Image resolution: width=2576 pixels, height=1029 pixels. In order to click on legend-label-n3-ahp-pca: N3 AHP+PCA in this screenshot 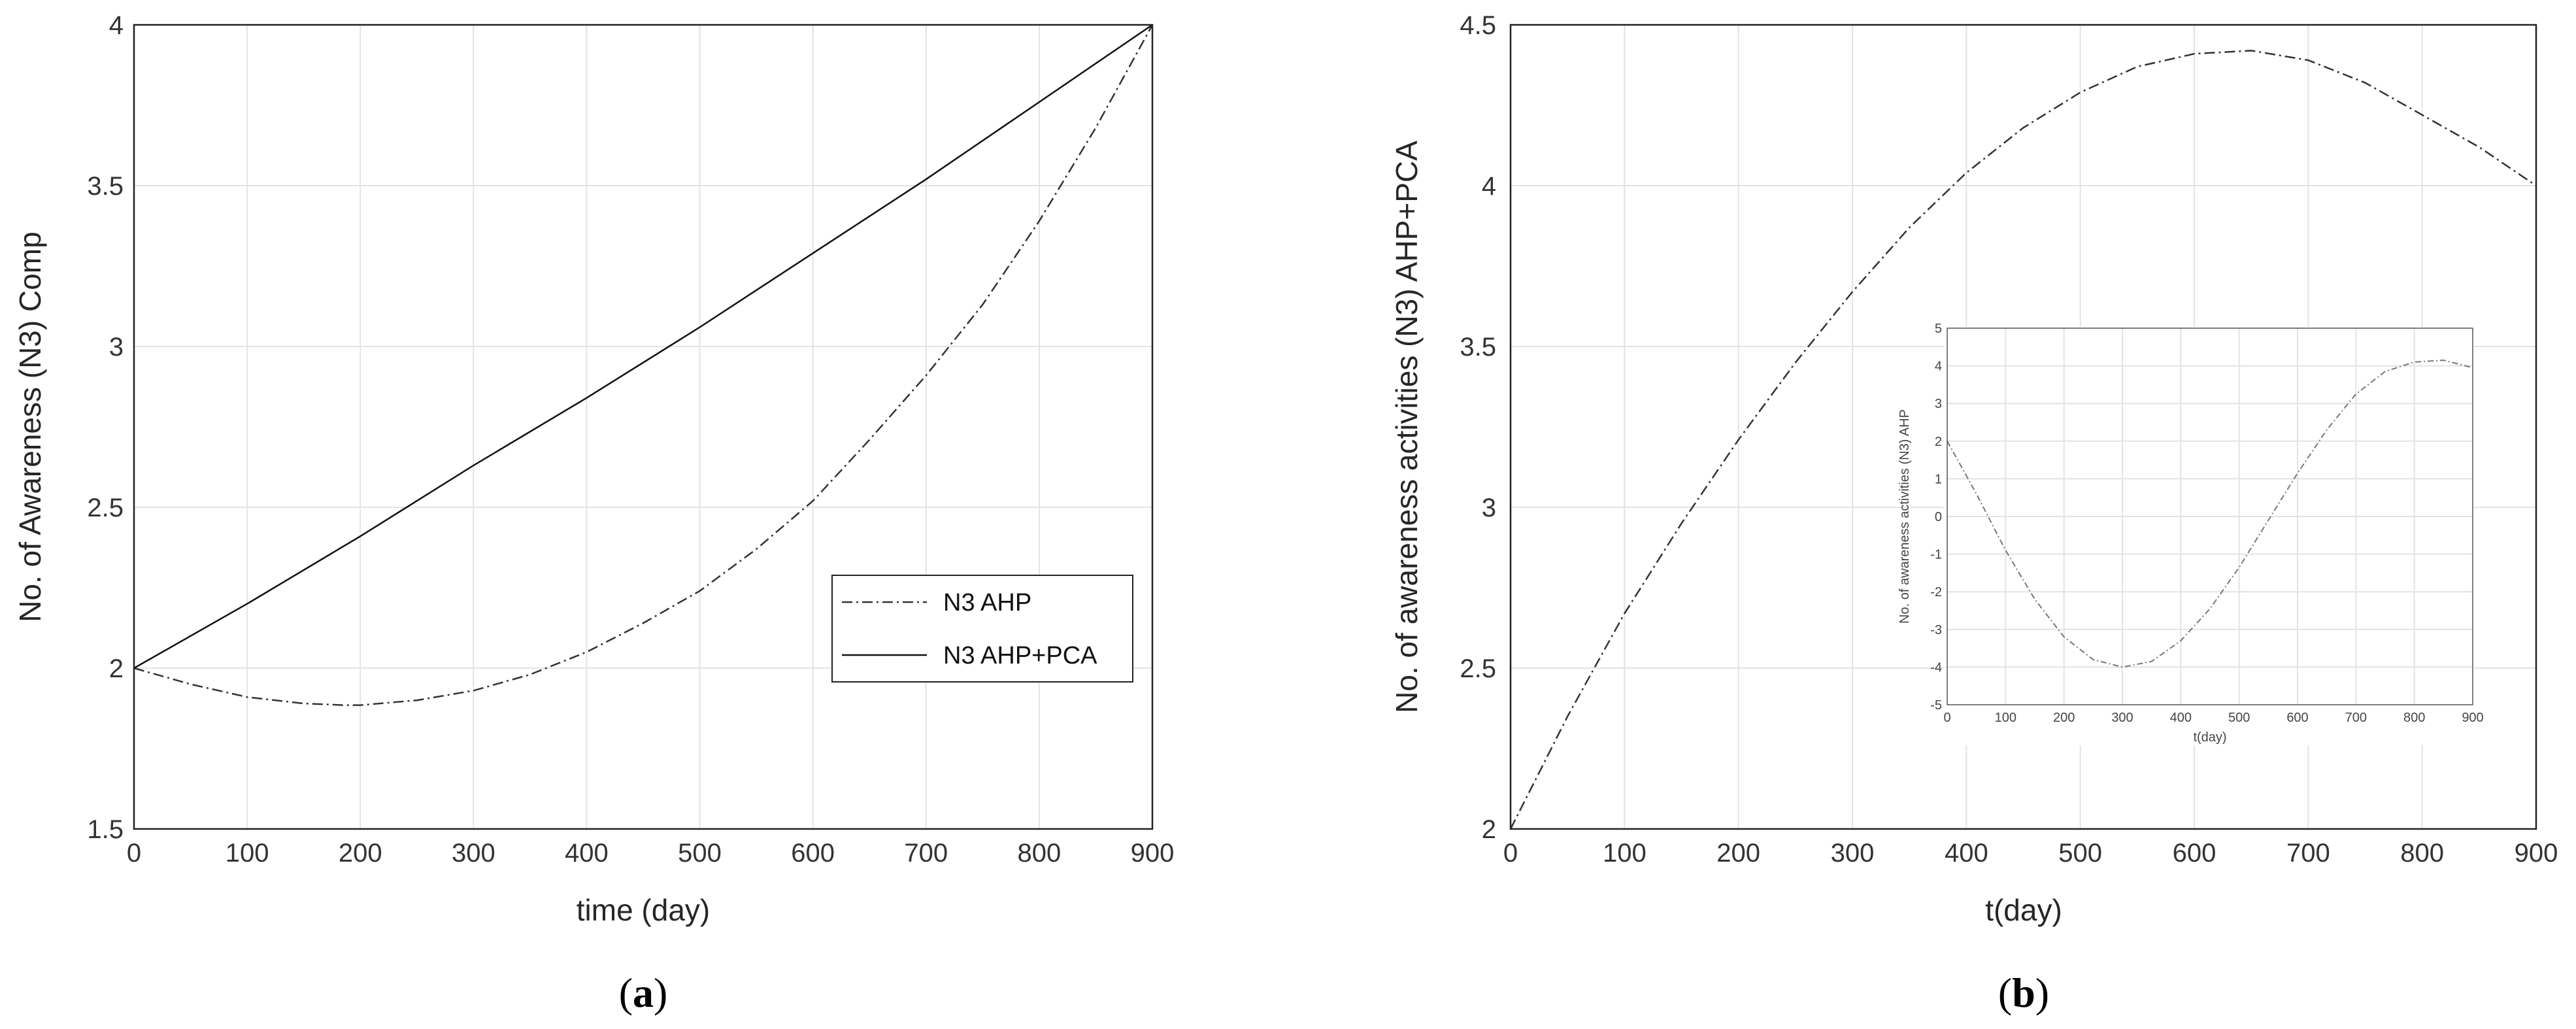, I will do `click(1020, 655)`.